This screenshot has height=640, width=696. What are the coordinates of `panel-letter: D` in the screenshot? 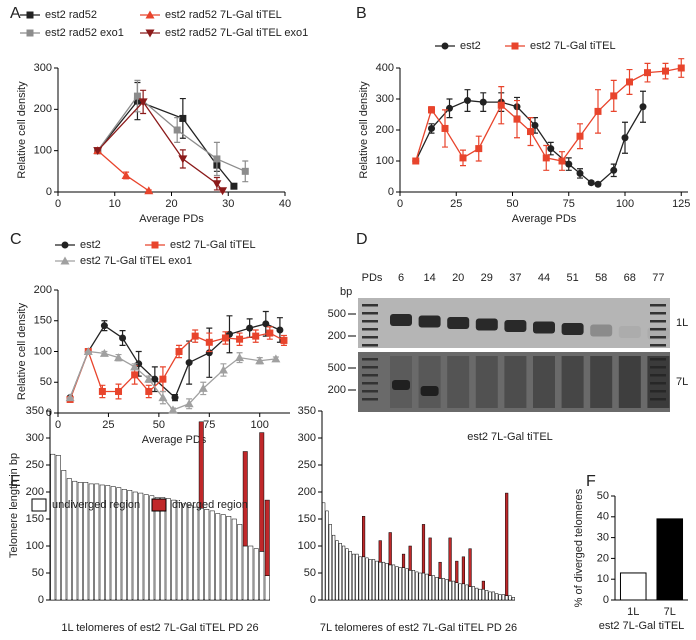 It's located at (362, 239).